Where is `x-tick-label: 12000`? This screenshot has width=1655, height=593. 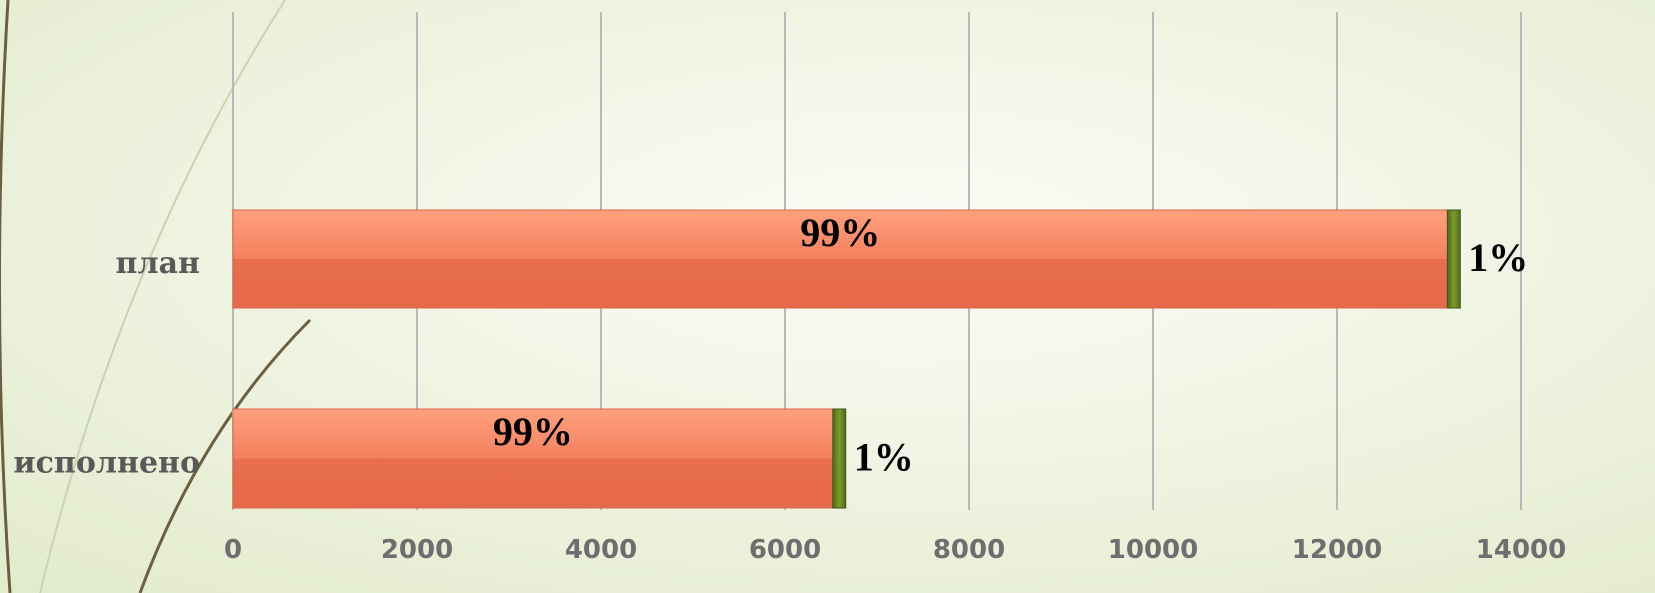 x-tick-label: 12000 is located at coordinates (1337, 550).